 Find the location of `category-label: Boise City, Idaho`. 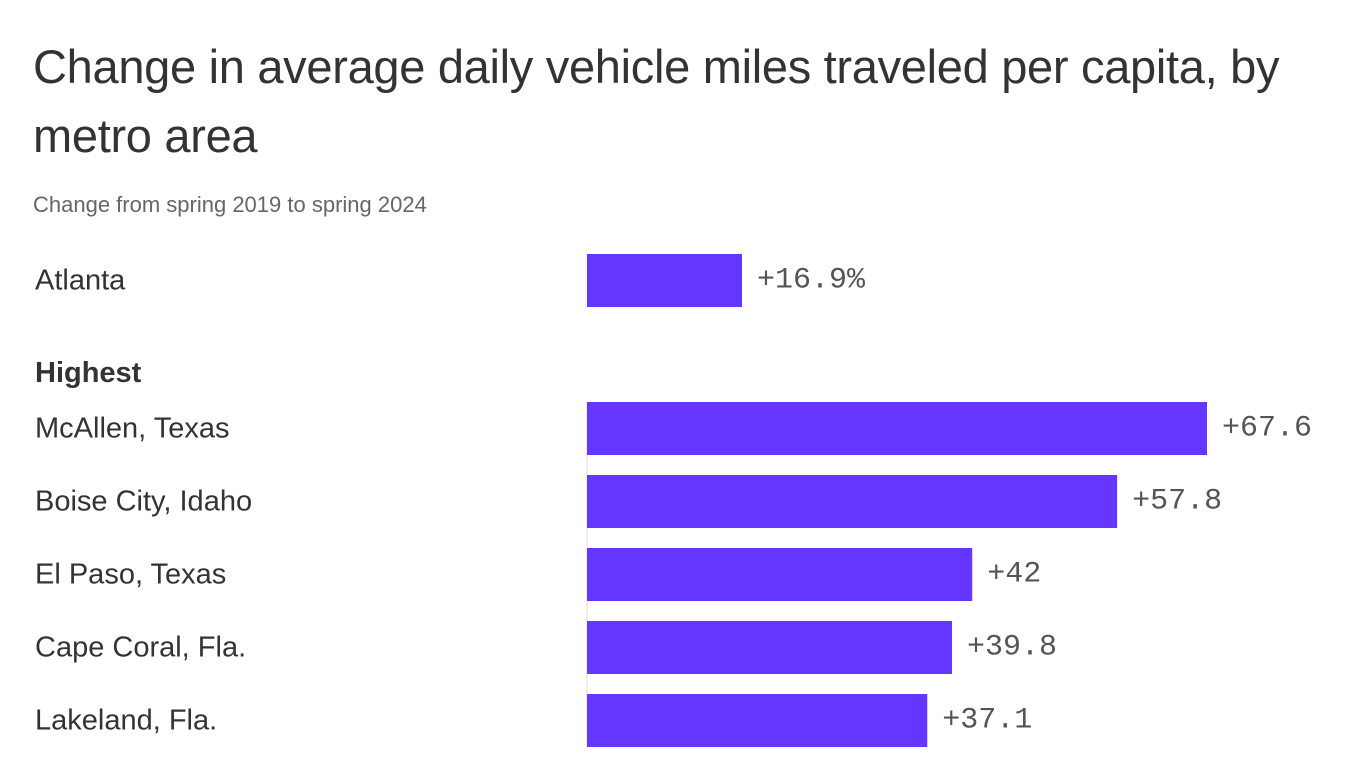

category-label: Boise City, Idaho is located at coordinates (143, 502).